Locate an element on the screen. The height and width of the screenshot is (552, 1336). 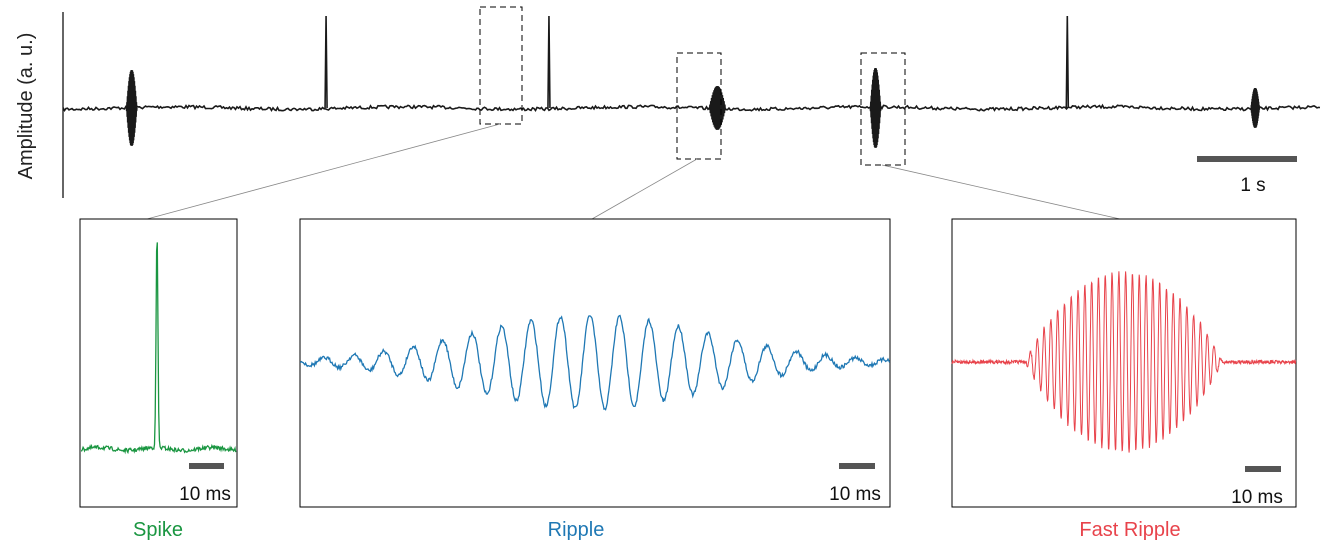
fast-ripple-panel-label: Fast Ripple is located at coordinates (1129, 530).